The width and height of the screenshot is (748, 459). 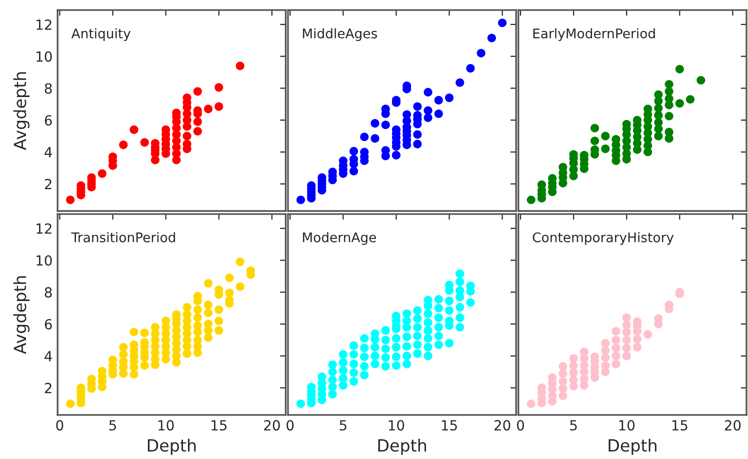 What do you see at coordinates (594, 34) in the screenshot?
I see `text: EarlyModernPeriod` at bounding box center [594, 34].